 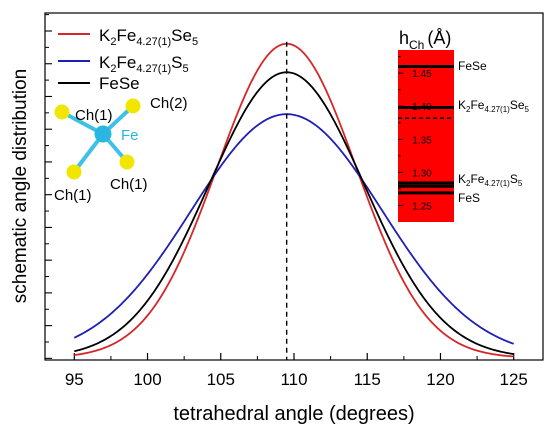 I want to click on inset-label-s5: K2Fe4.27(1)S5, so click(x=490, y=180).